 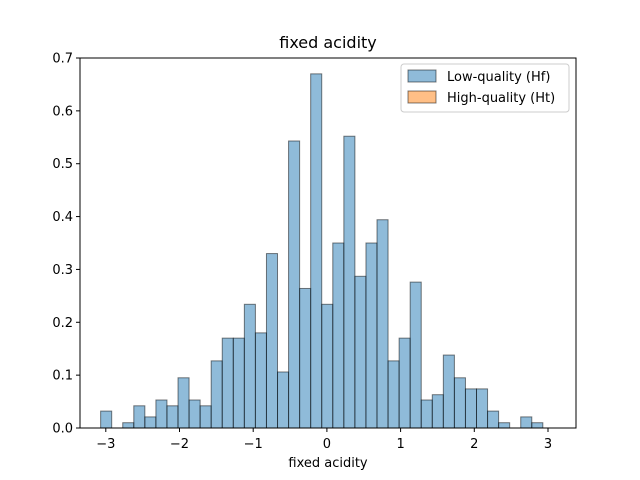 What do you see at coordinates (327, 444) in the screenshot?
I see `x-tick-label: 0` at bounding box center [327, 444].